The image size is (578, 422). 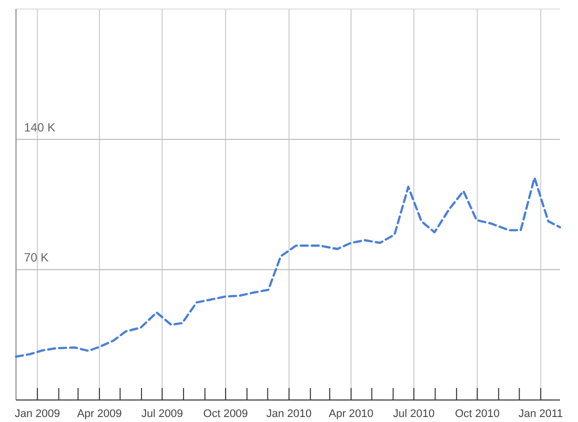 I want to click on x-tick-label: Jul 2009, so click(x=162, y=414).